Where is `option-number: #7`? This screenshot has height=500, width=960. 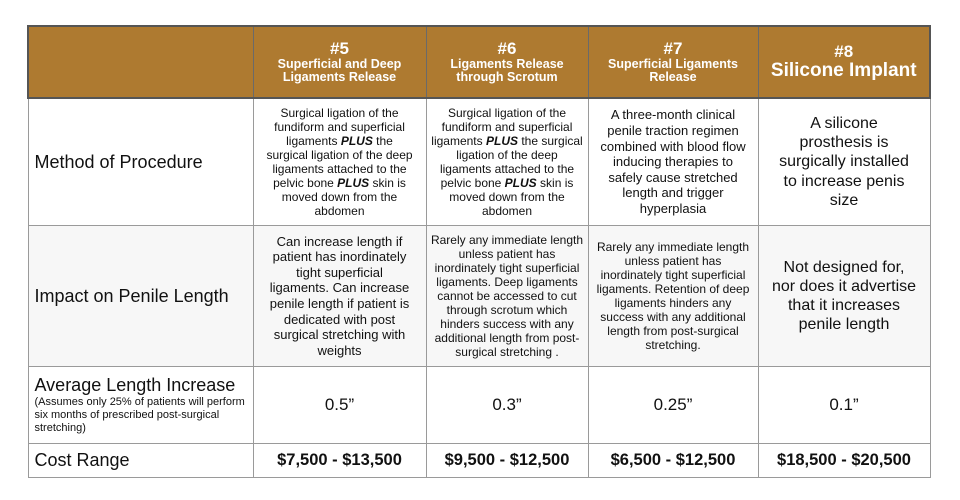
option-number: #7 is located at coordinates (673, 48).